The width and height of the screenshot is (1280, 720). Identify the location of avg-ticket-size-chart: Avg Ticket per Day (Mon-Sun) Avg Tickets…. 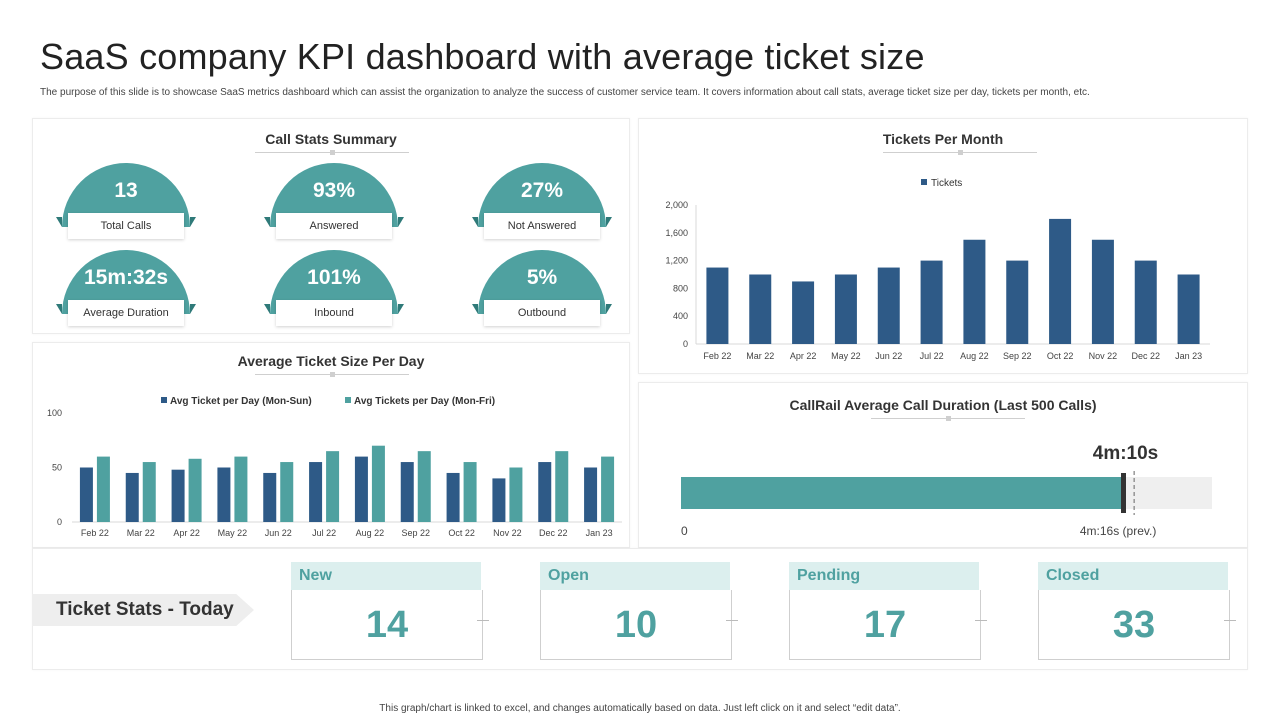
(331, 467).